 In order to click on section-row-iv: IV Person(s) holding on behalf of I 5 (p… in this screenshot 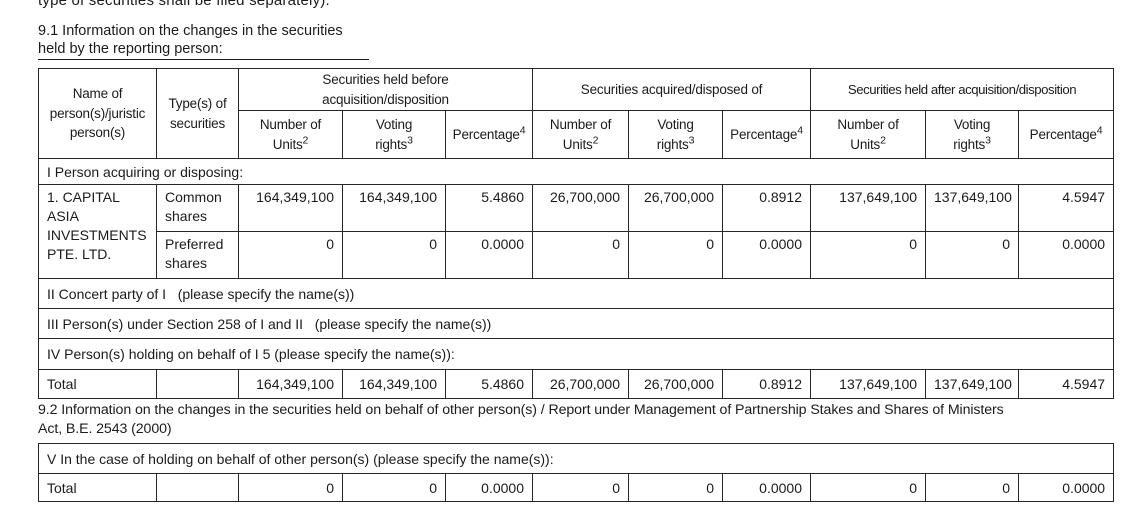, I will do `click(576, 354)`.